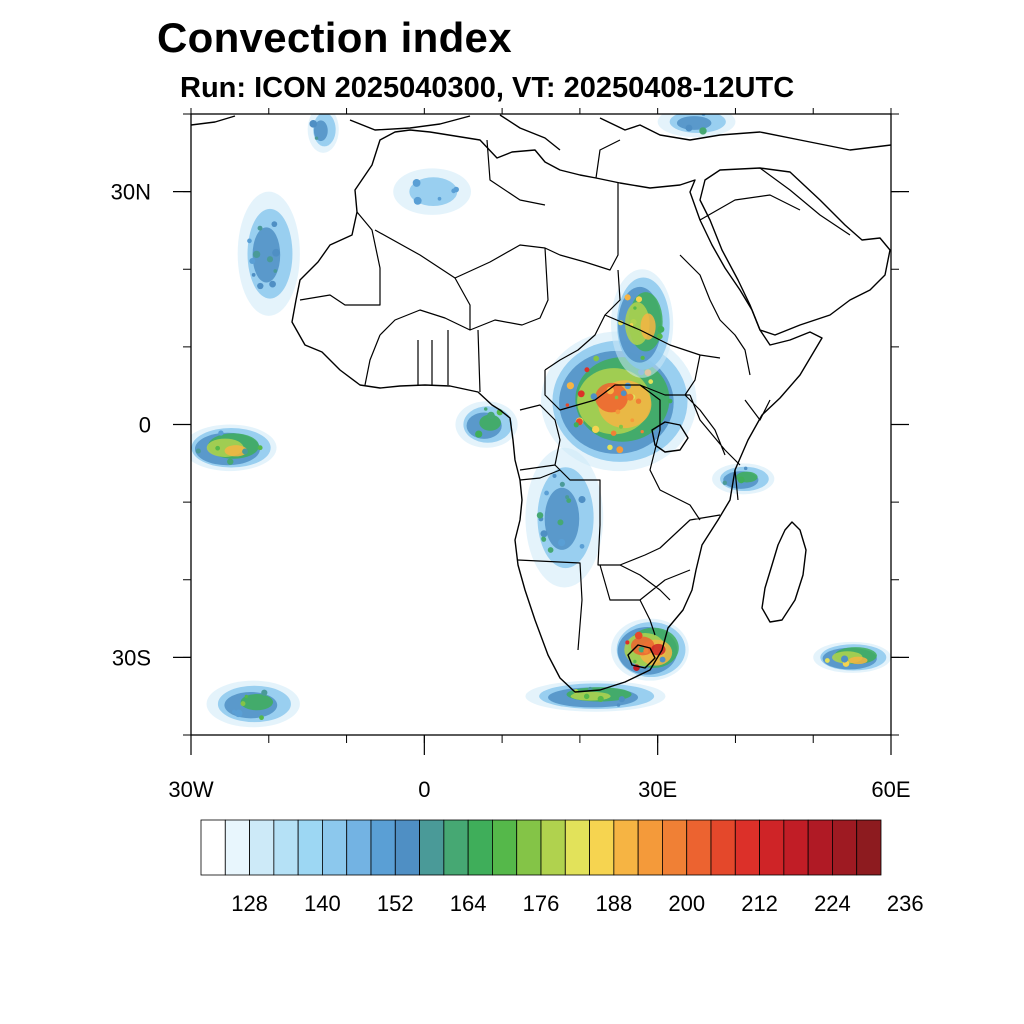 The image size is (1024, 1024). I want to click on colorbar-label: 200, so click(686, 903).